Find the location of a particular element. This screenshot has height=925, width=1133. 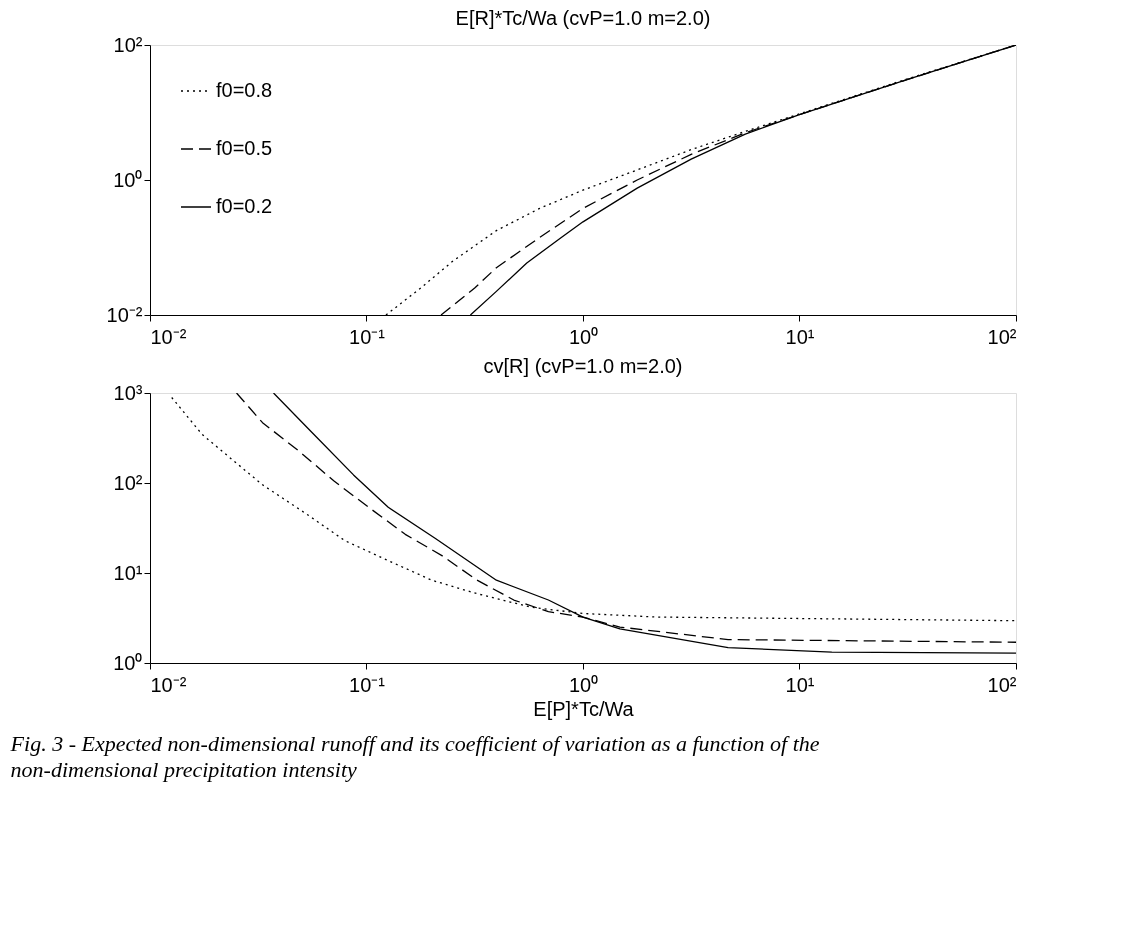

legend-label: f0=0.8 is located at coordinates (244, 90).